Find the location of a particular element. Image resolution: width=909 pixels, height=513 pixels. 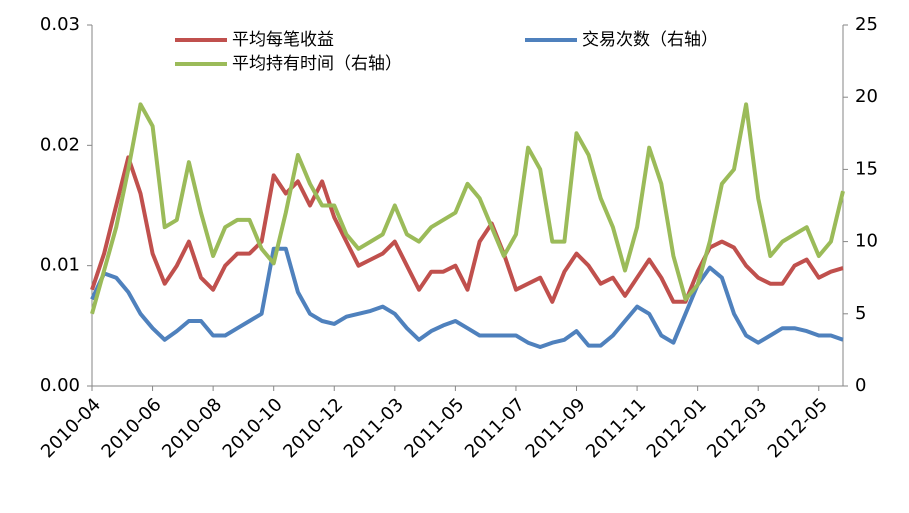

y-tick-label: 0.01 is located at coordinates (60, 265).